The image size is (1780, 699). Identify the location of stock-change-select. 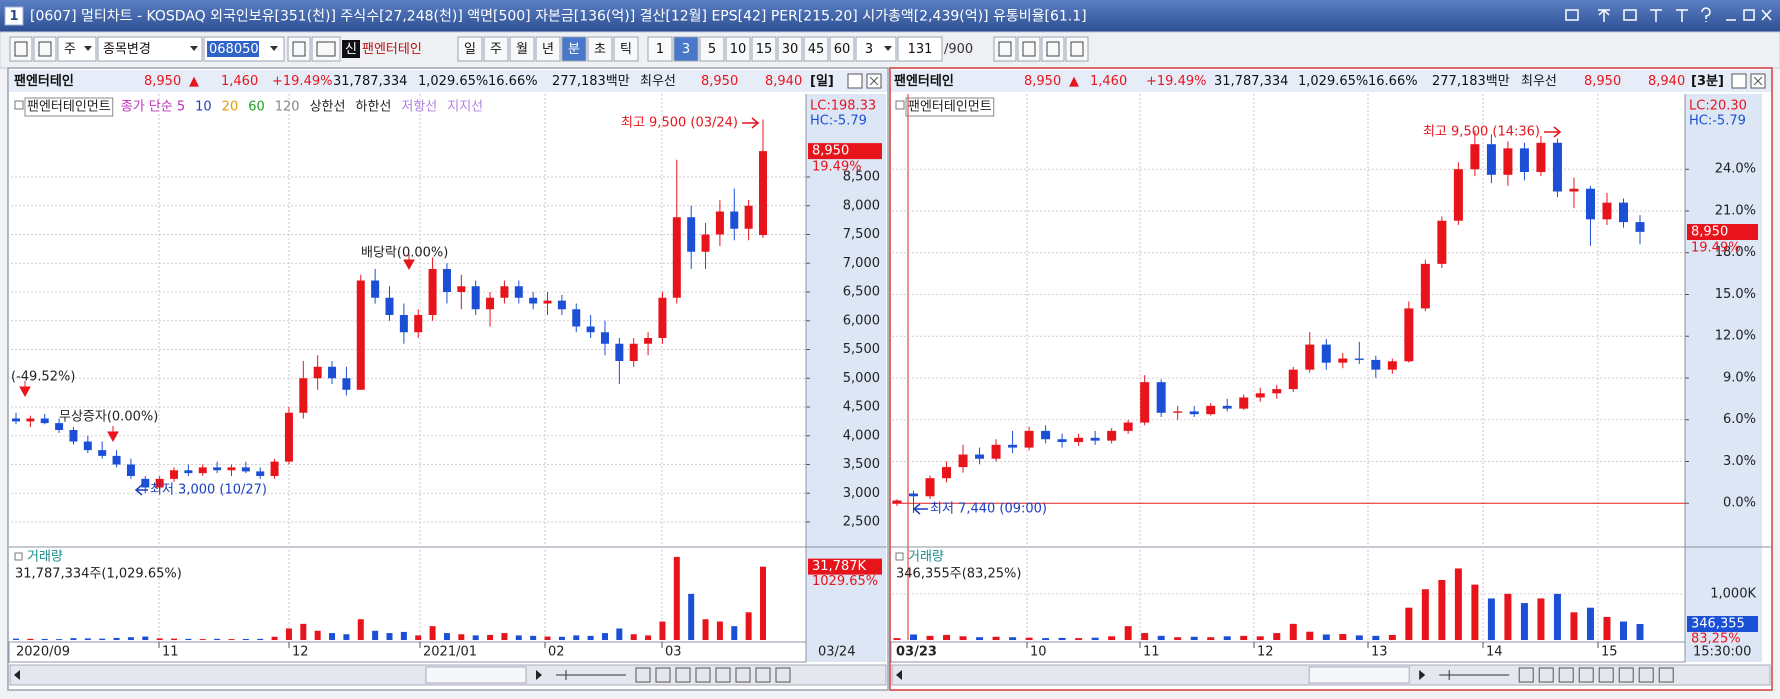
(150, 49).